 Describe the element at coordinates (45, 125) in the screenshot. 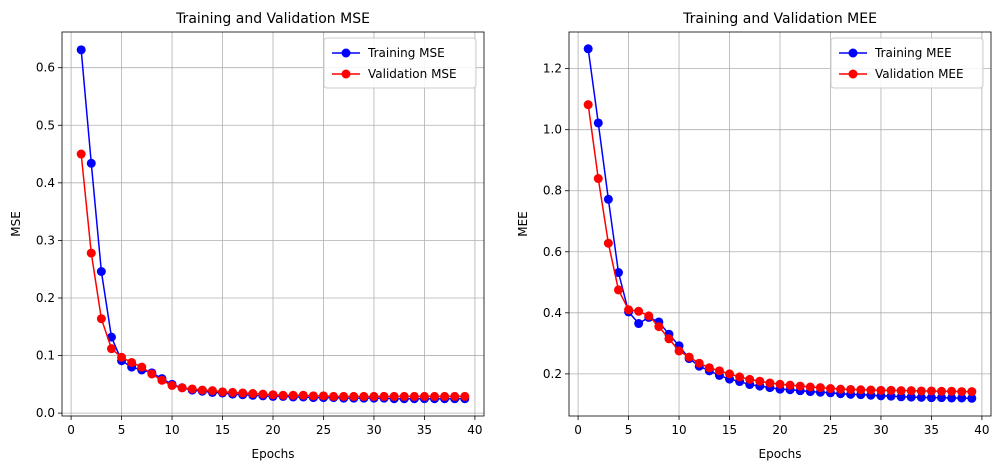

I see `y-tick-label: 0.5` at that location.